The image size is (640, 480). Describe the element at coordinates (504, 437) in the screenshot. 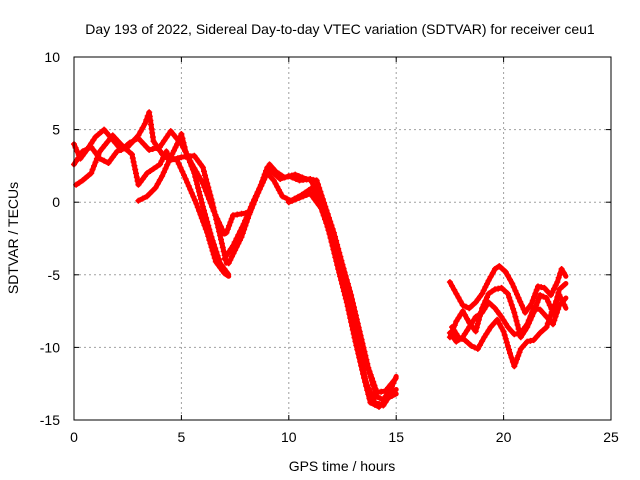

I see `x-tick-label: 20` at that location.